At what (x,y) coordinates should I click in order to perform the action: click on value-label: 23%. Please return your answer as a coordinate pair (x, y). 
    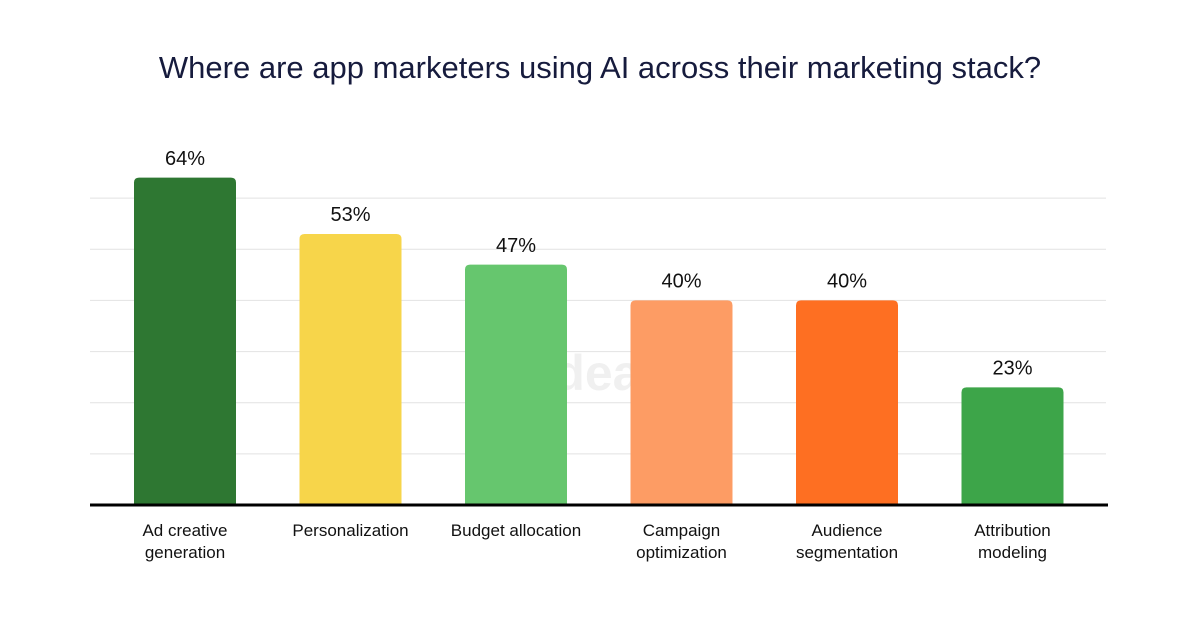
    Looking at the image, I should click on (1012, 369).